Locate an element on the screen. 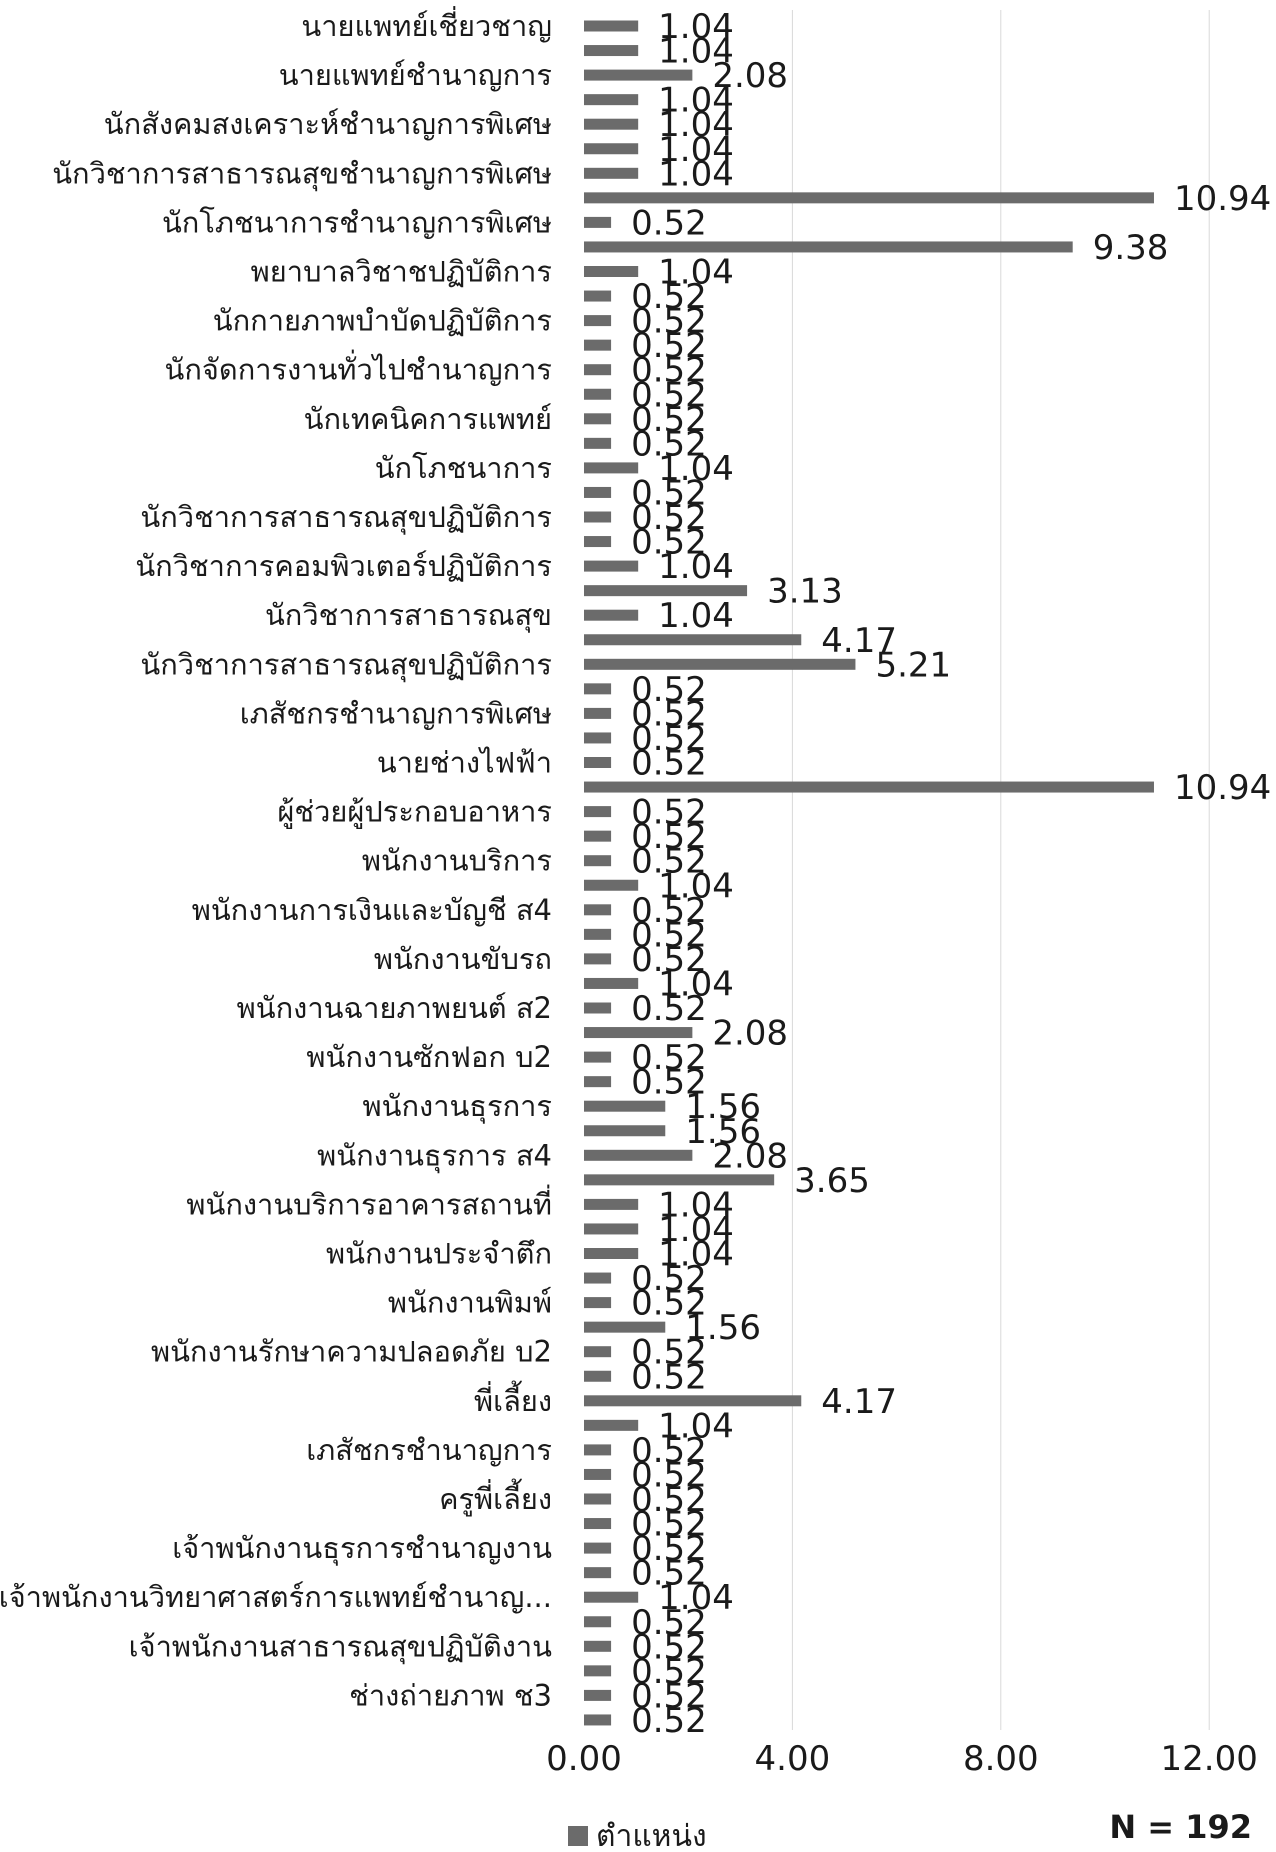 The image size is (1276, 1852). x-tick-label: 4.00 is located at coordinates (793, 1759).